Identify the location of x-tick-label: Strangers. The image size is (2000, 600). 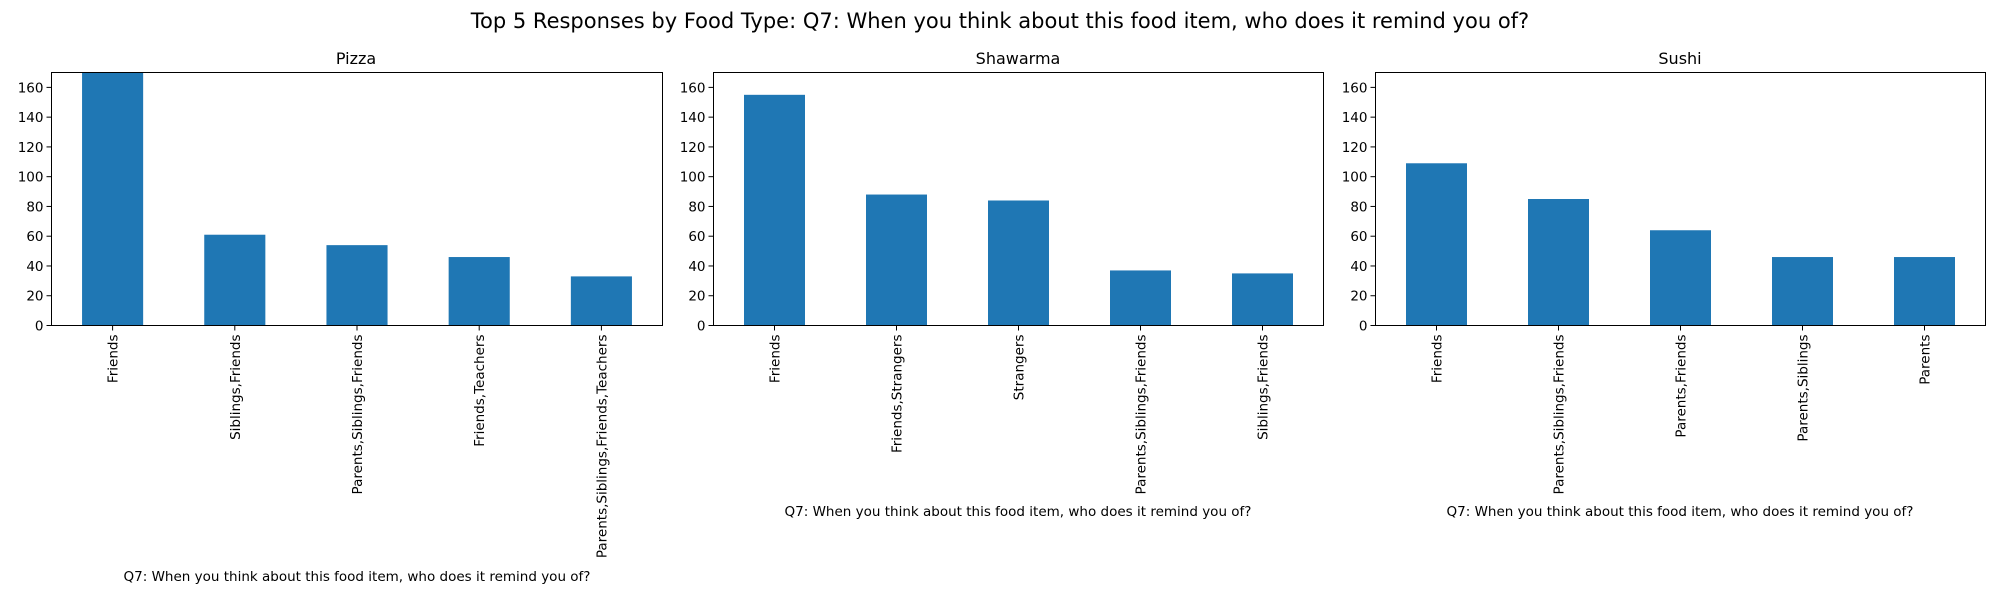
(1020, 368).